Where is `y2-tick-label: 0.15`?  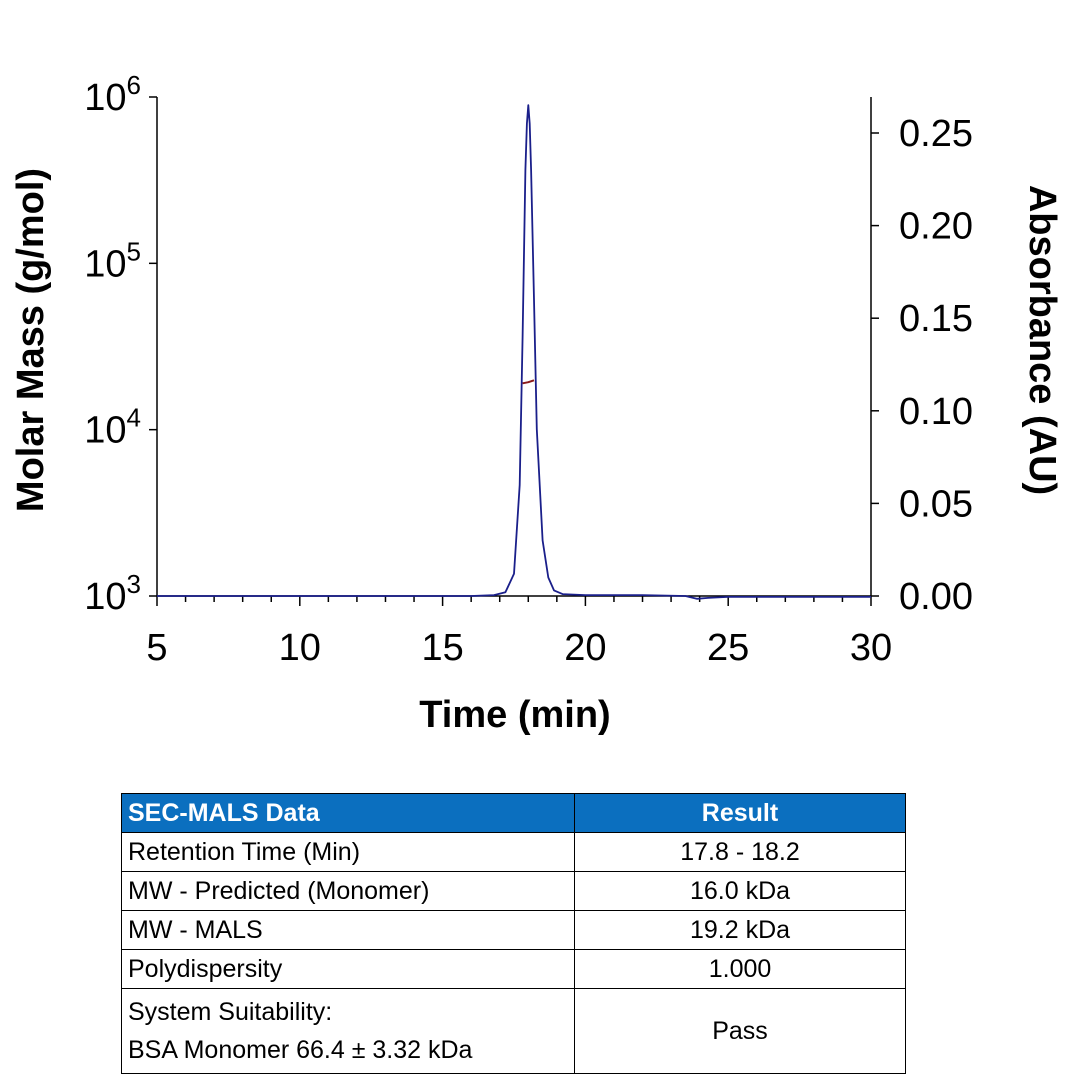
y2-tick-label: 0.15 is located at coordinates (936, 319).